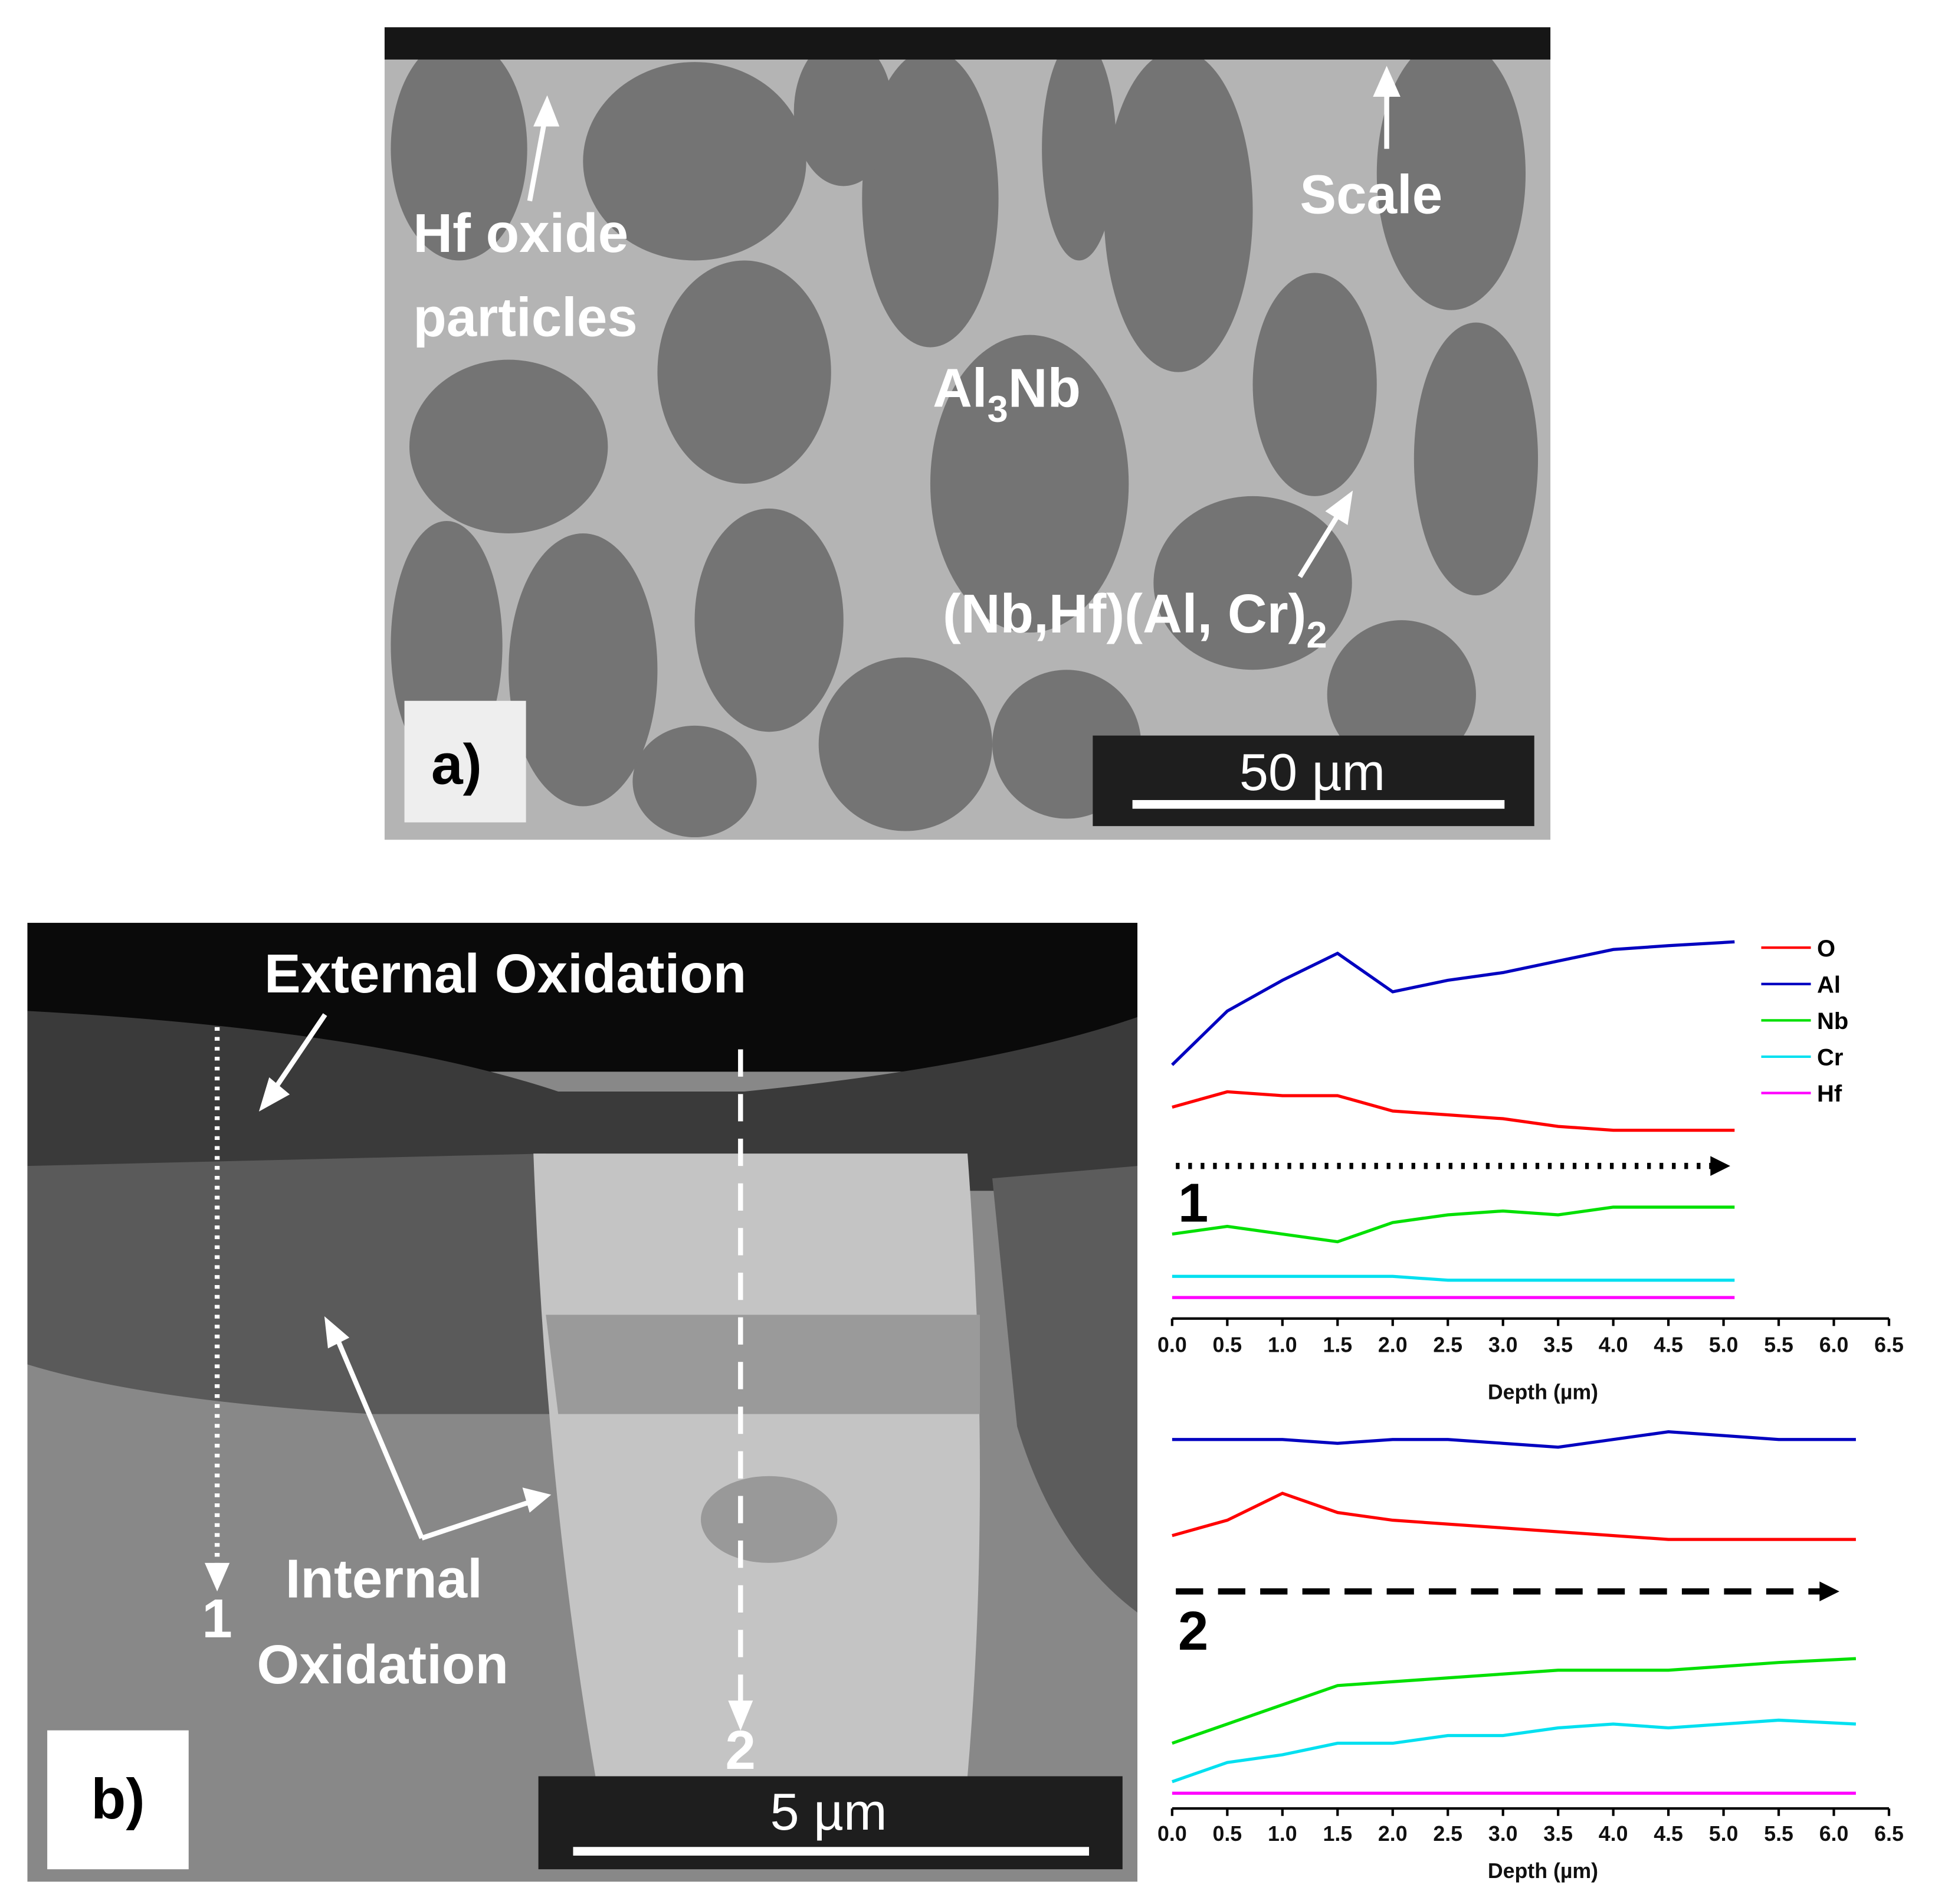 The image size is (1935, 1904). What do you see at coordinates (770, 1519) in the screenshot?
I see `particle` at bounding box center [770, 1519].